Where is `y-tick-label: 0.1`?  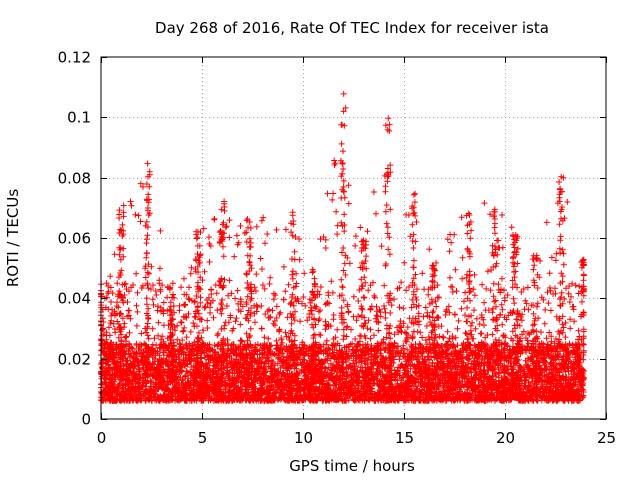
y-tick-label: 0.1 is located at coordinates (79, 118).